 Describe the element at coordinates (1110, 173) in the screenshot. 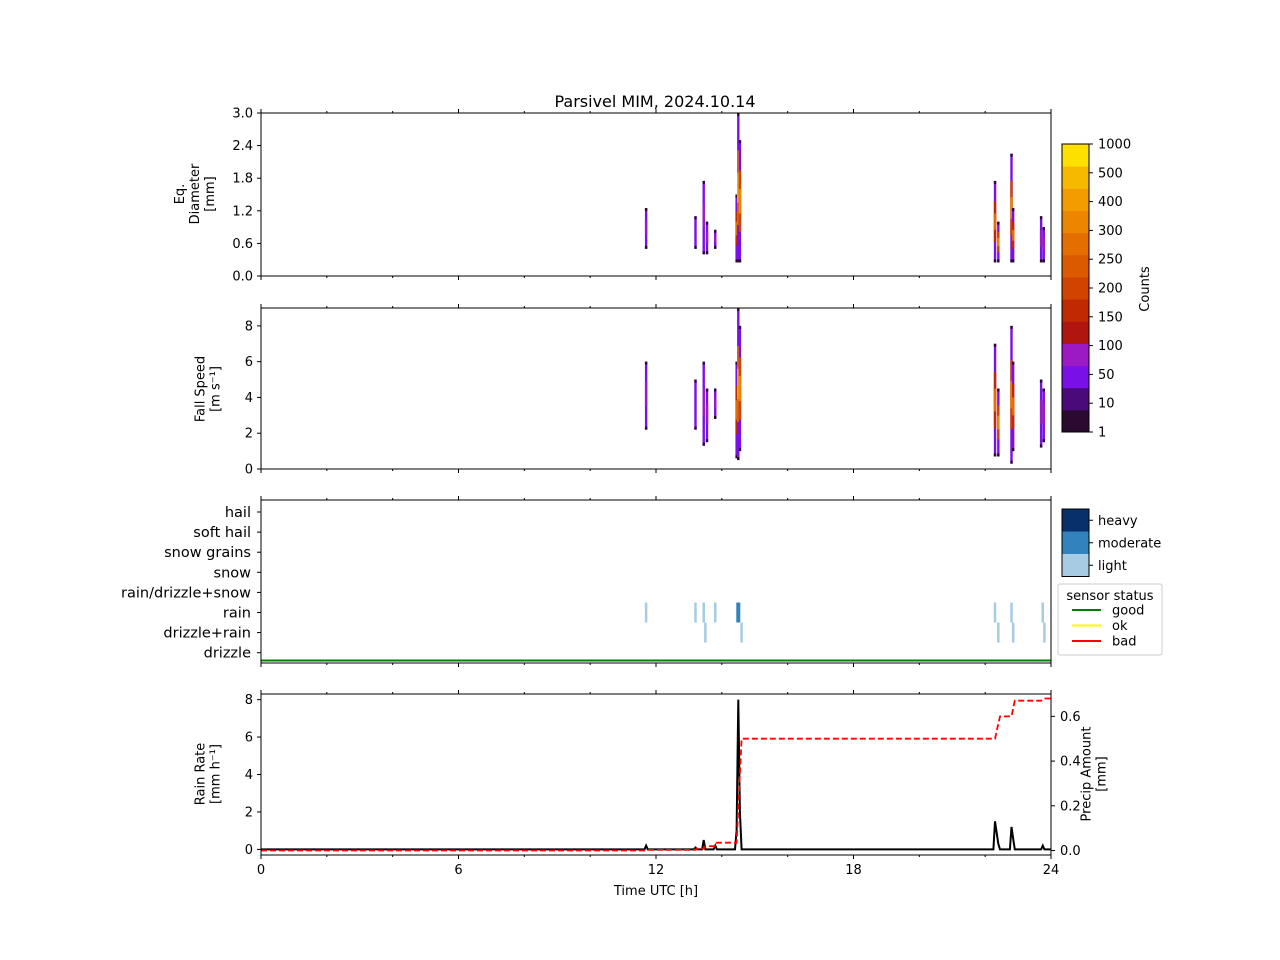

I see `colorbar-tick-label: 500` at that location.